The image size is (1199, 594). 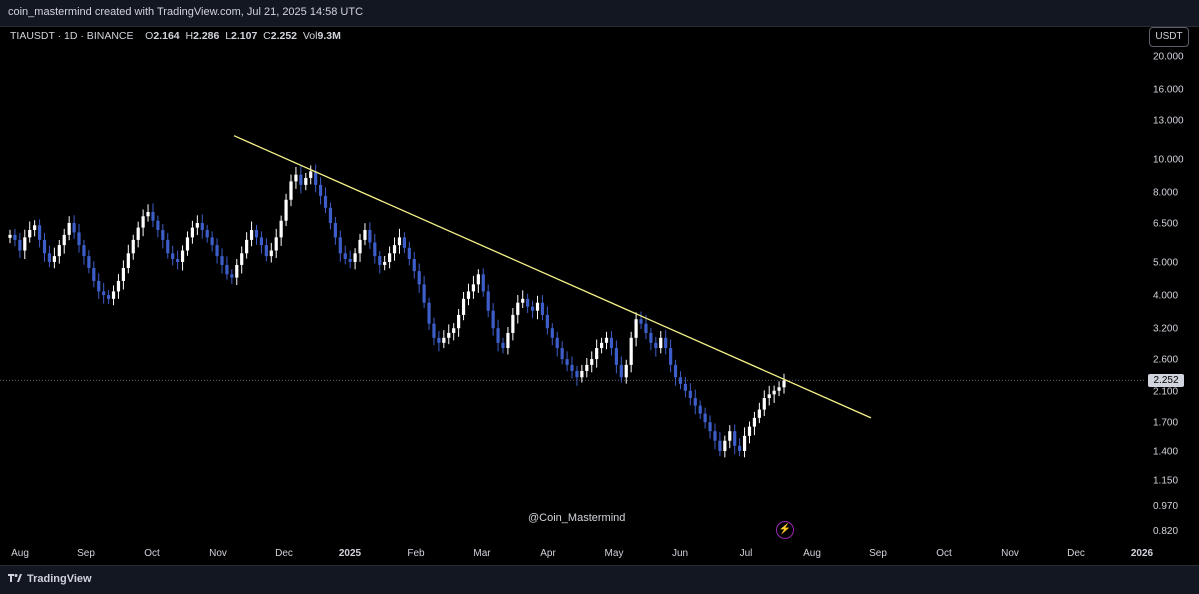 What do you see at coordinates (1168, 57) in the screenshot?
I see `y-tick-label: 20.000` at bounding box center [1168, 57].